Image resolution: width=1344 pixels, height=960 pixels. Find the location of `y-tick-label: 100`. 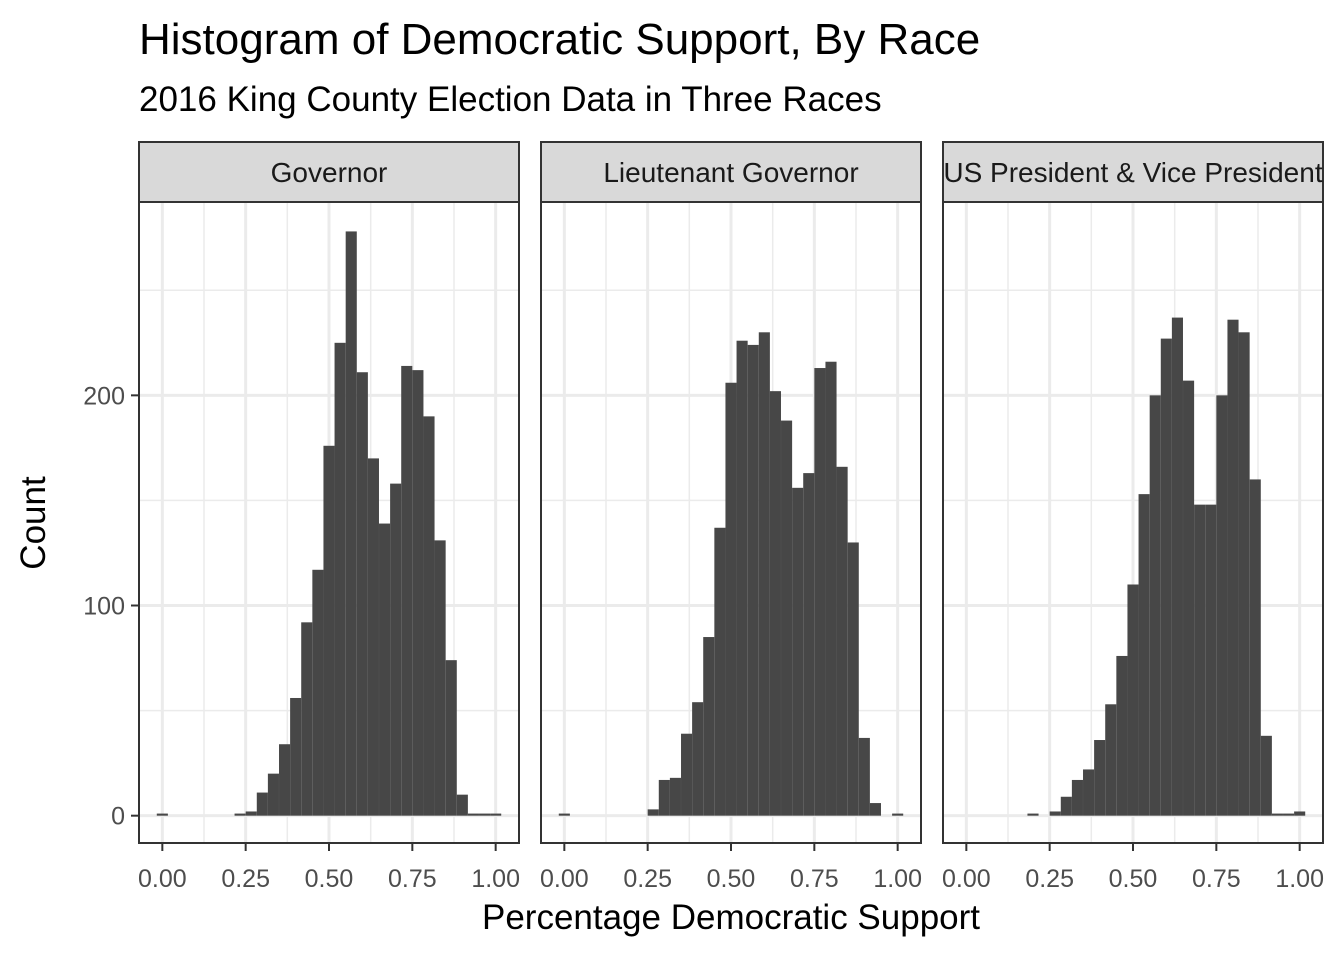

y-tick-label: 100 is located at coordinates (104, 607).